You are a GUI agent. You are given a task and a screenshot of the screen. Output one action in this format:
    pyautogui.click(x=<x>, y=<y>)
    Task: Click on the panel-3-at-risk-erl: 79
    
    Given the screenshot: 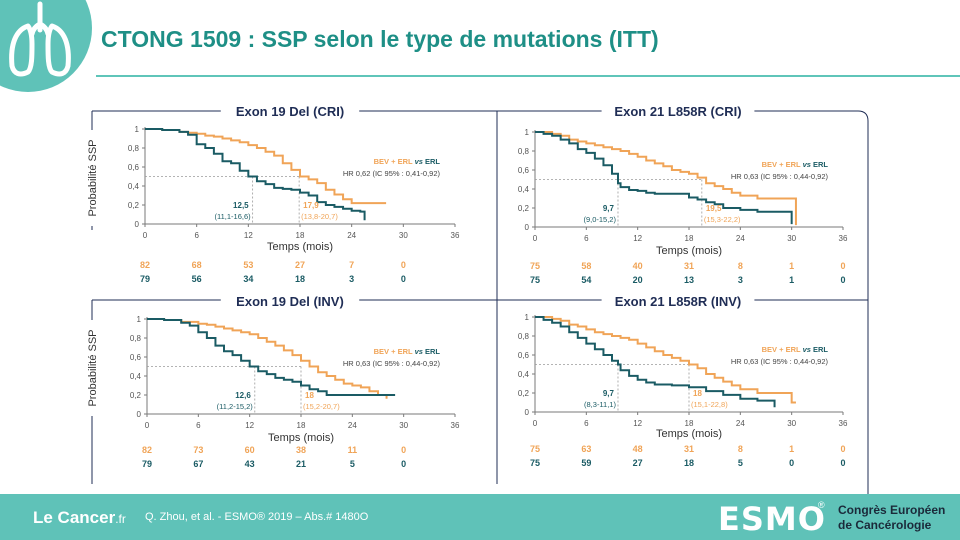 What is the action you would take?
    pyautogui.click(x=147, y=464)
    